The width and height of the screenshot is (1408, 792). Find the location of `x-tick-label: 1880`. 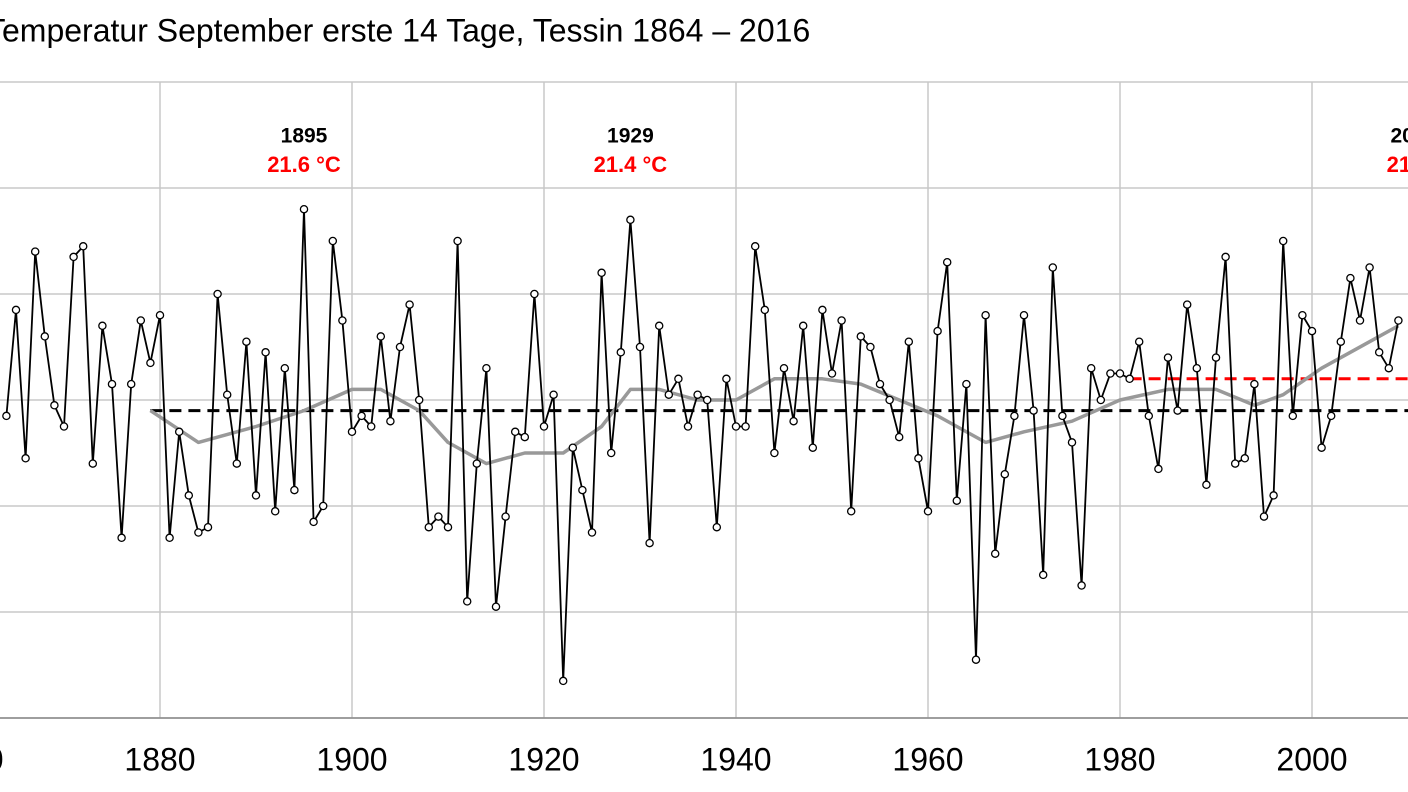

x-tick-label: 1880 is located at coordinates (159, 759).